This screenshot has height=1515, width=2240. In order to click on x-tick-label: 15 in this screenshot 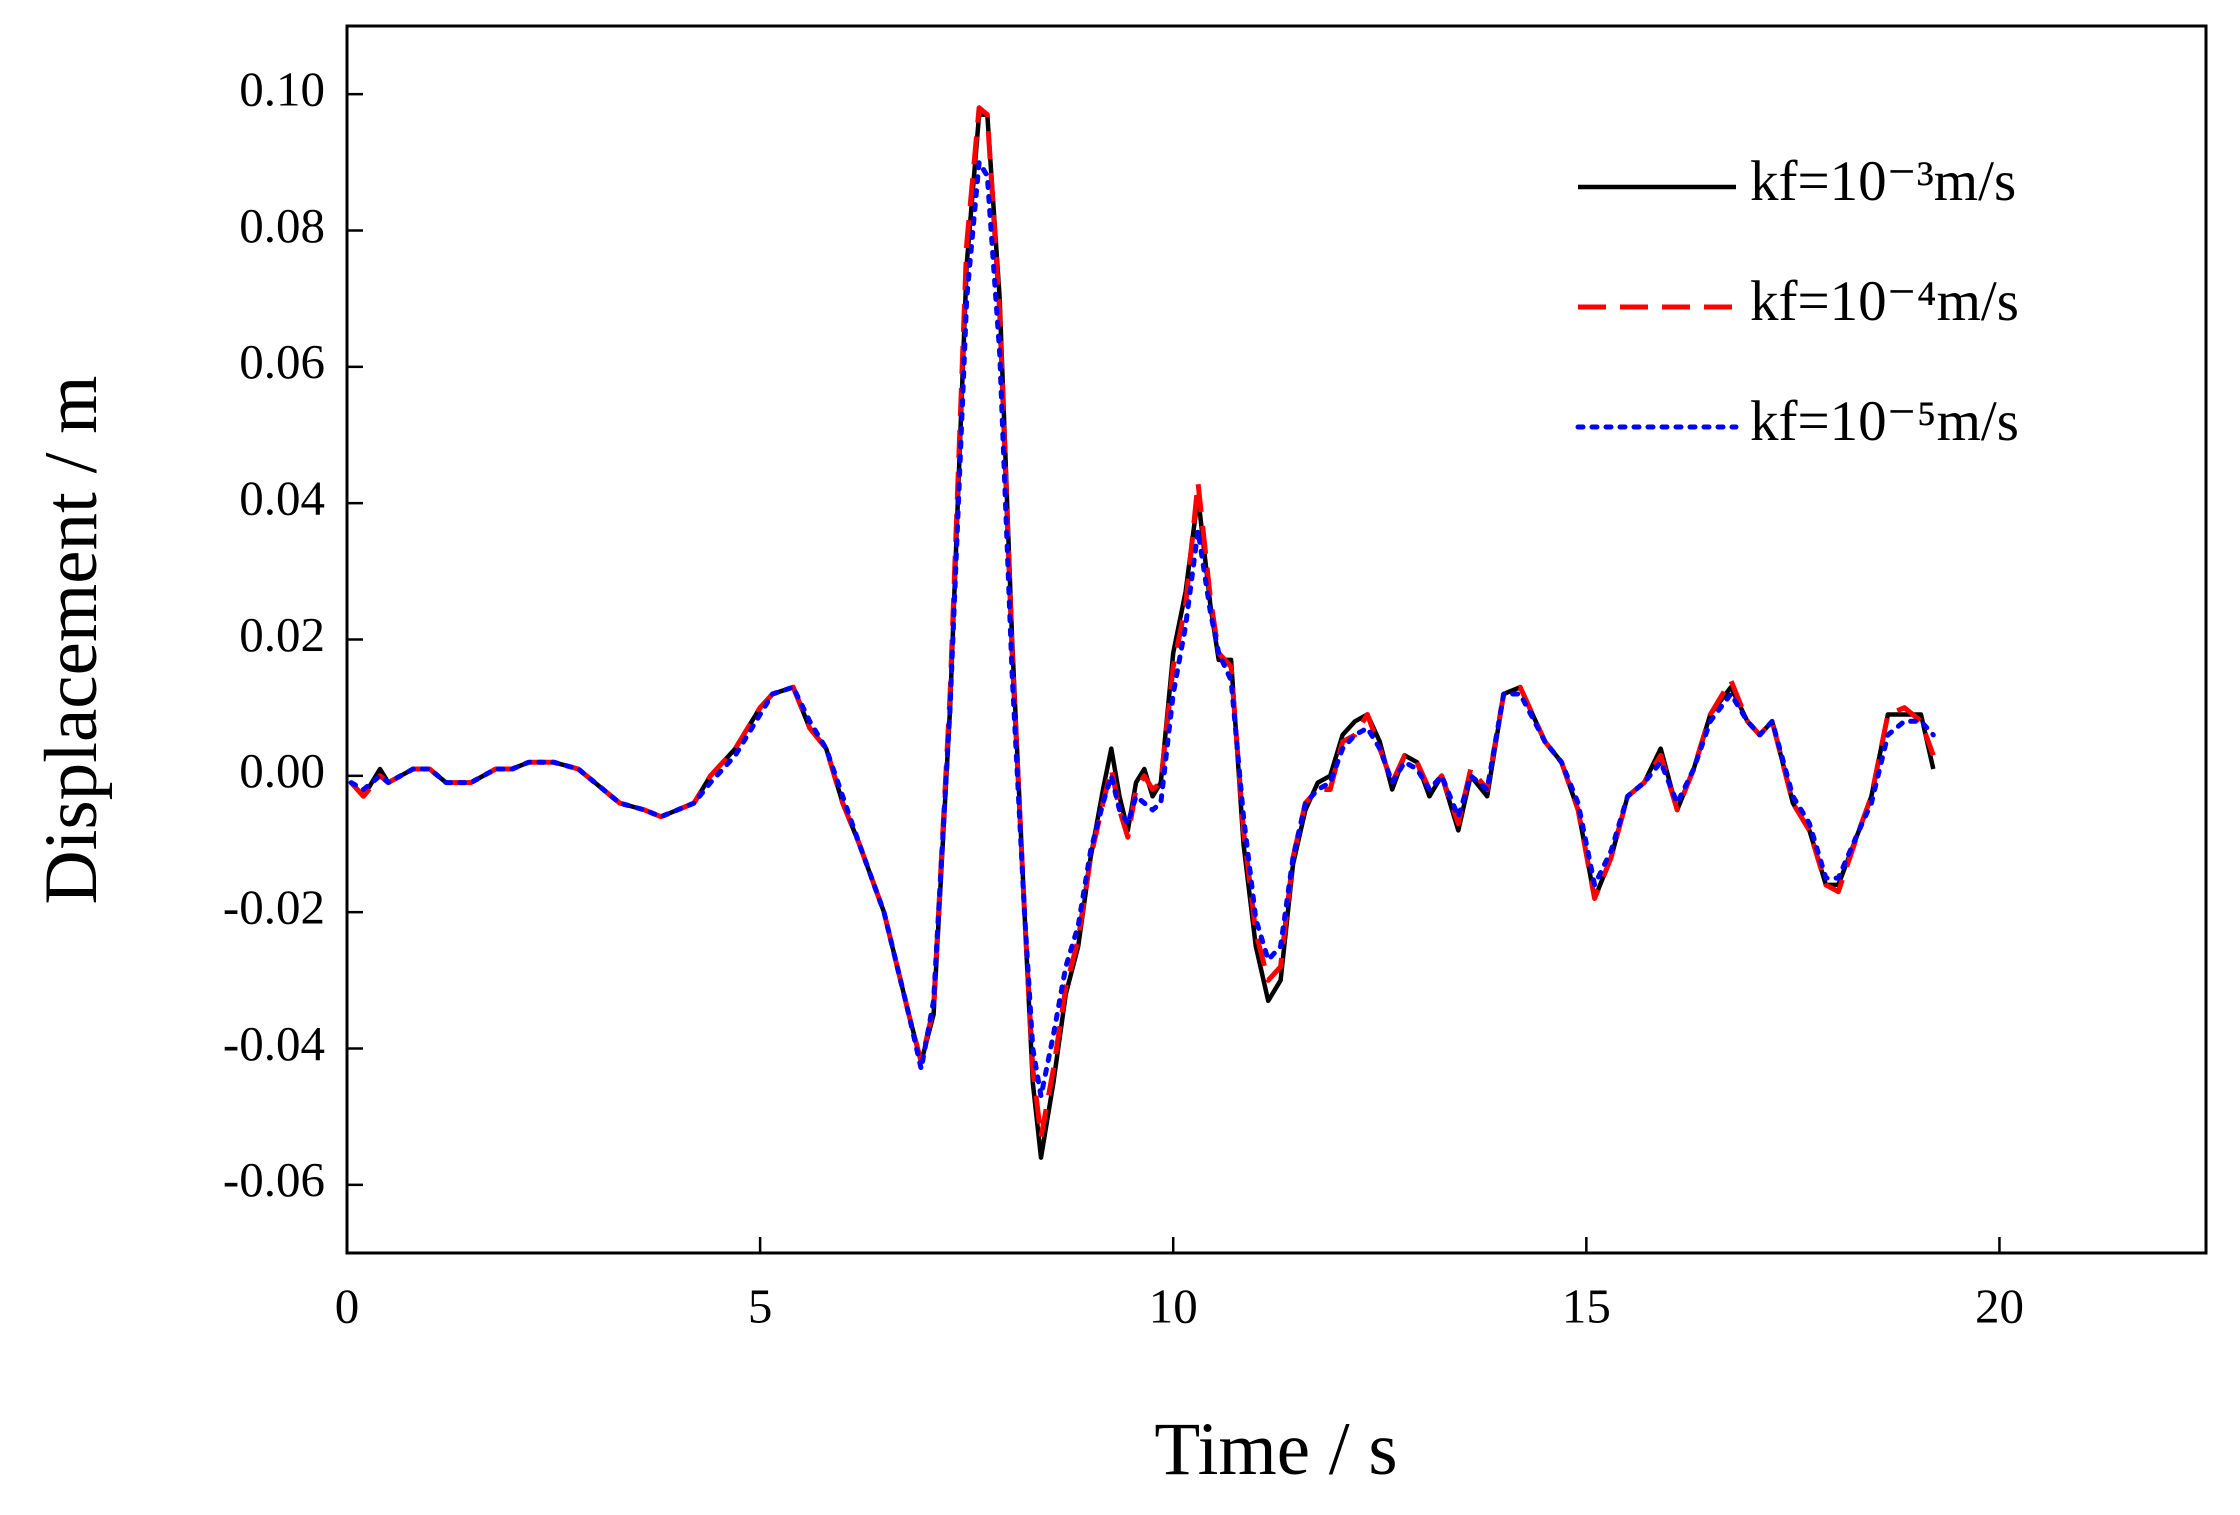, I will do `click(1586, 1305)`.